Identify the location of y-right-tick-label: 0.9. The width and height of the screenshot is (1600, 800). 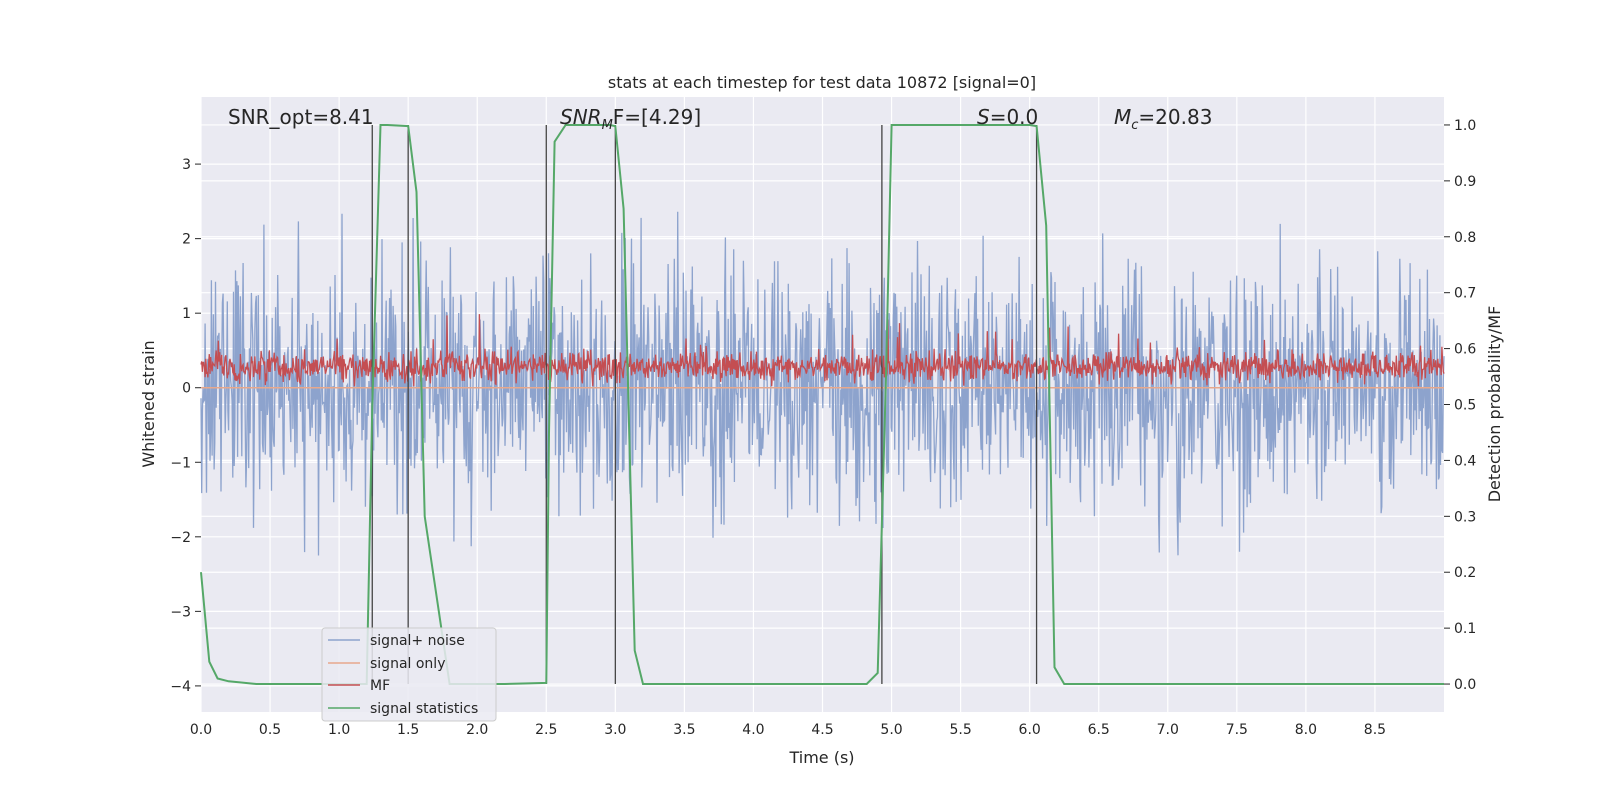
(1465, 182).